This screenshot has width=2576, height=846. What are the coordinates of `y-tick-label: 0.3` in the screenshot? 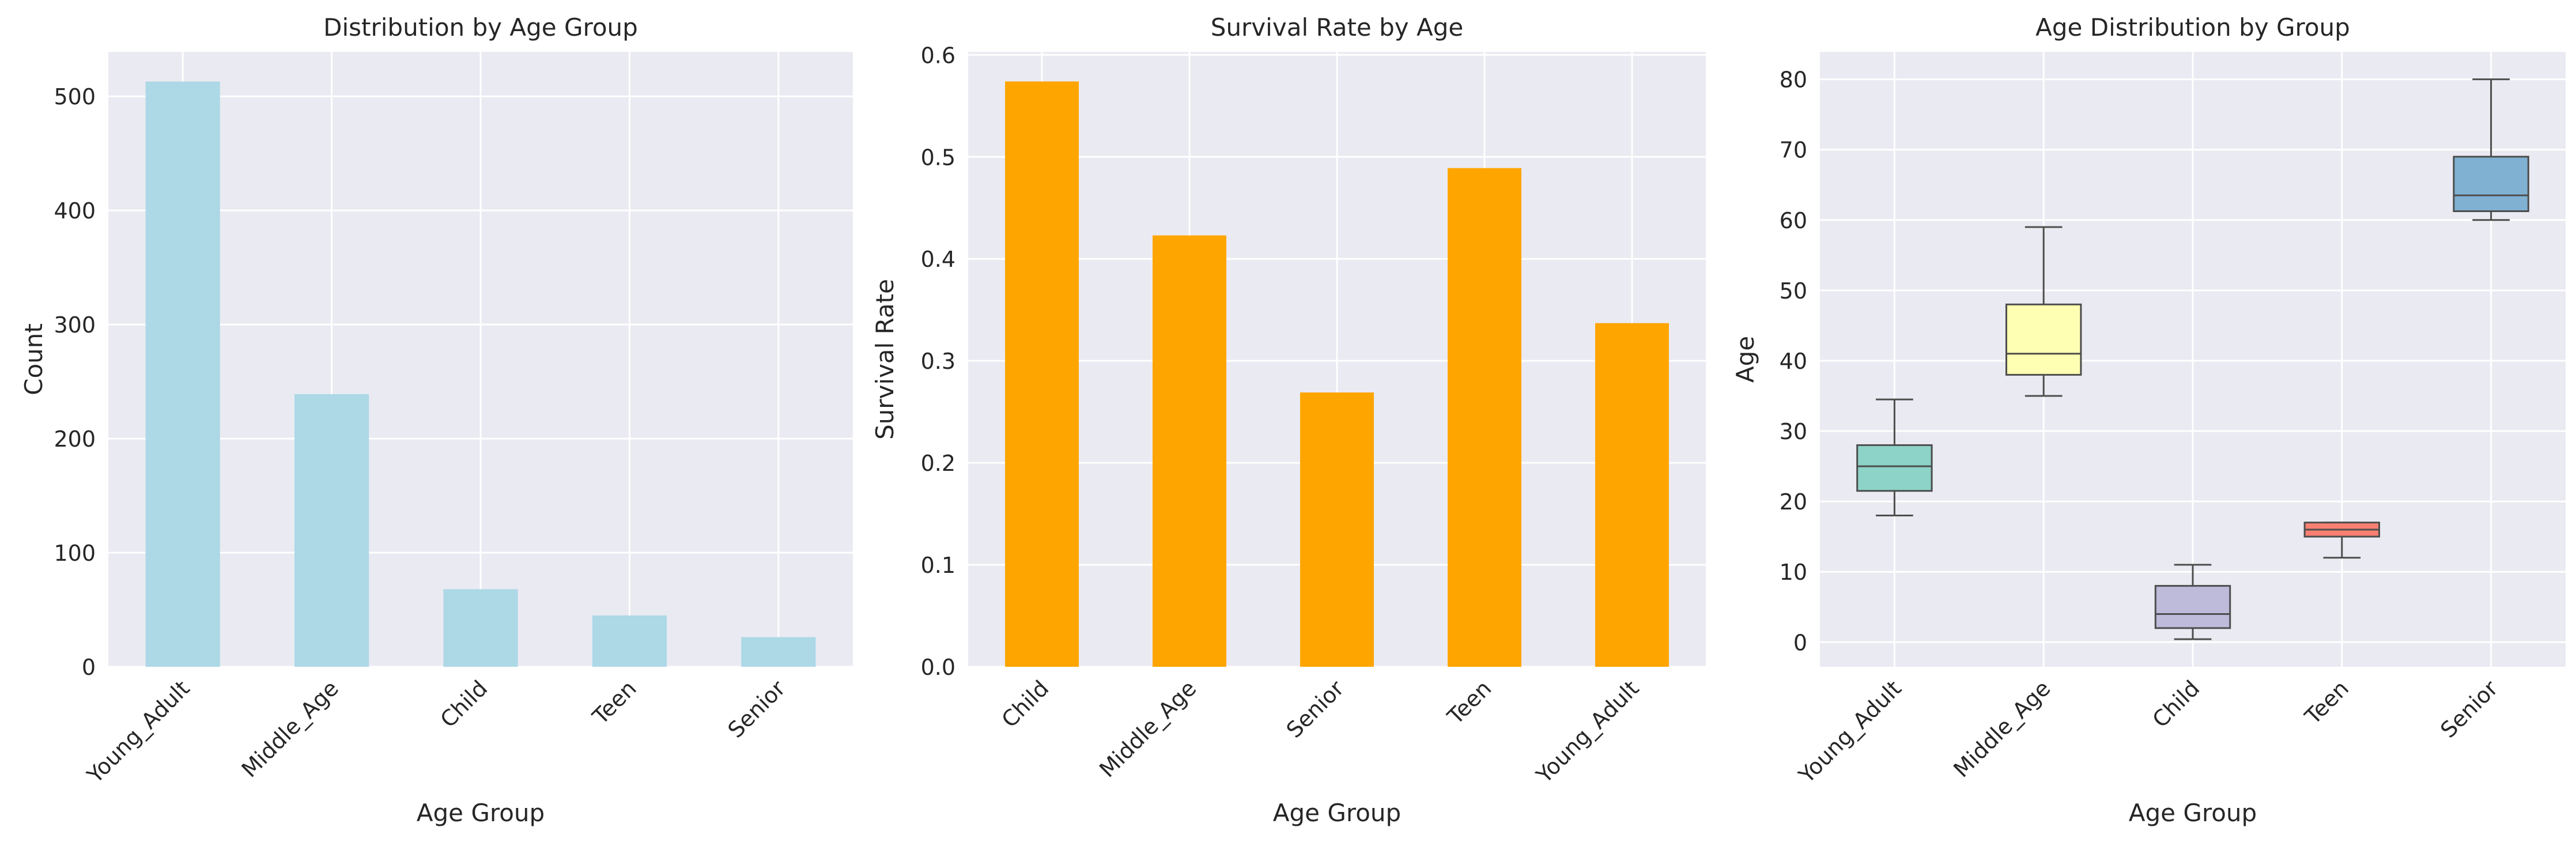 It's located at (938, 361).